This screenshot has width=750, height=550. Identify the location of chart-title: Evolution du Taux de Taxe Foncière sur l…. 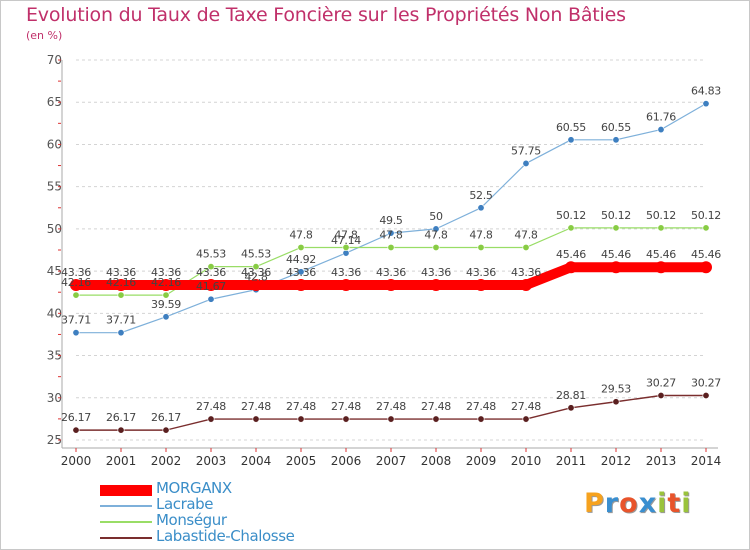
(326, 15).